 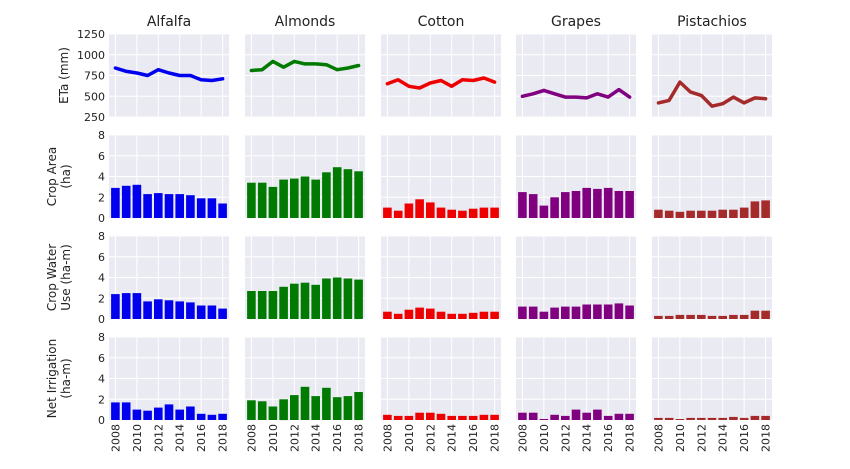 I want to click on y-tick-label: 750, so click(x=94, y=76).